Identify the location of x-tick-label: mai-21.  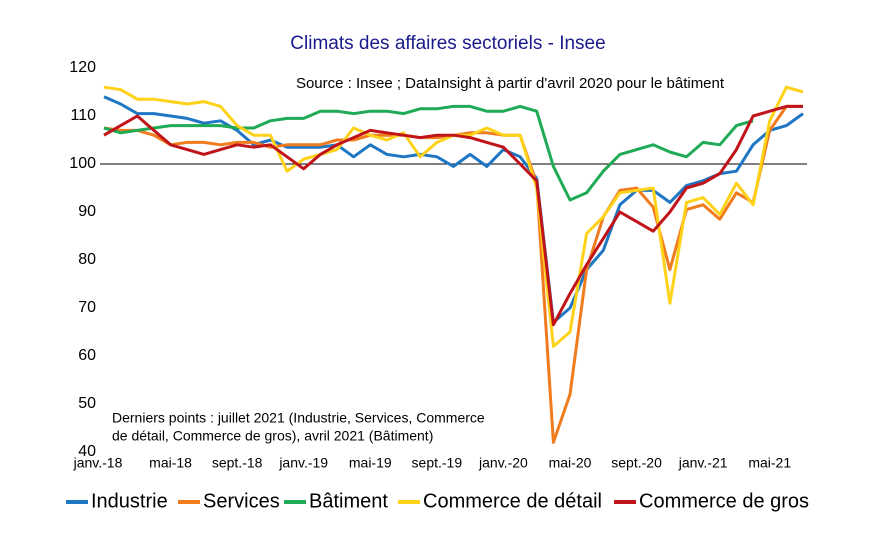
(769, 463).